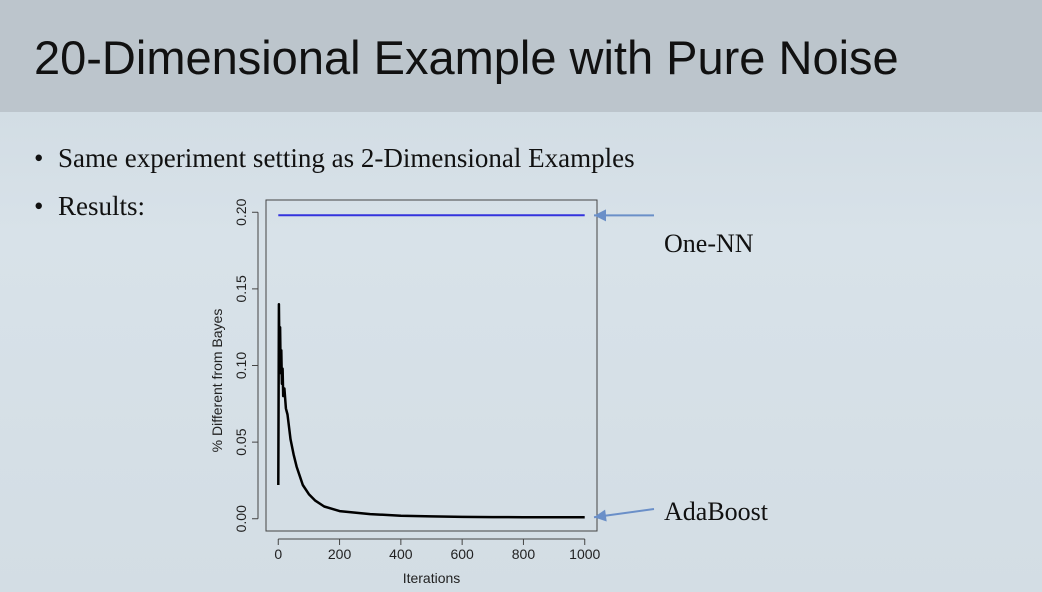 This screenshot has height=592, width=1042. What do you see at coordinates (102, 206) in the screenshot?
I see `bullet-text: Results:` at bounding box center [102, 206].